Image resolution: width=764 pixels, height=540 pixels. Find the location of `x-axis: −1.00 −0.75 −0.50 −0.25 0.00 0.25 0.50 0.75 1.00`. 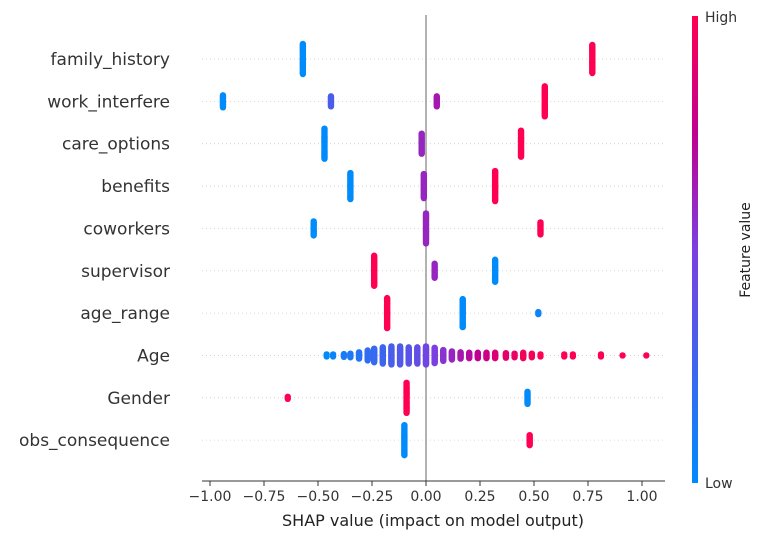

x-axis: −1.00 −0.75 −0.50 −0.25 0.00 0.25 0.50 0.75 1.00 is located at coordinates (427, 492).